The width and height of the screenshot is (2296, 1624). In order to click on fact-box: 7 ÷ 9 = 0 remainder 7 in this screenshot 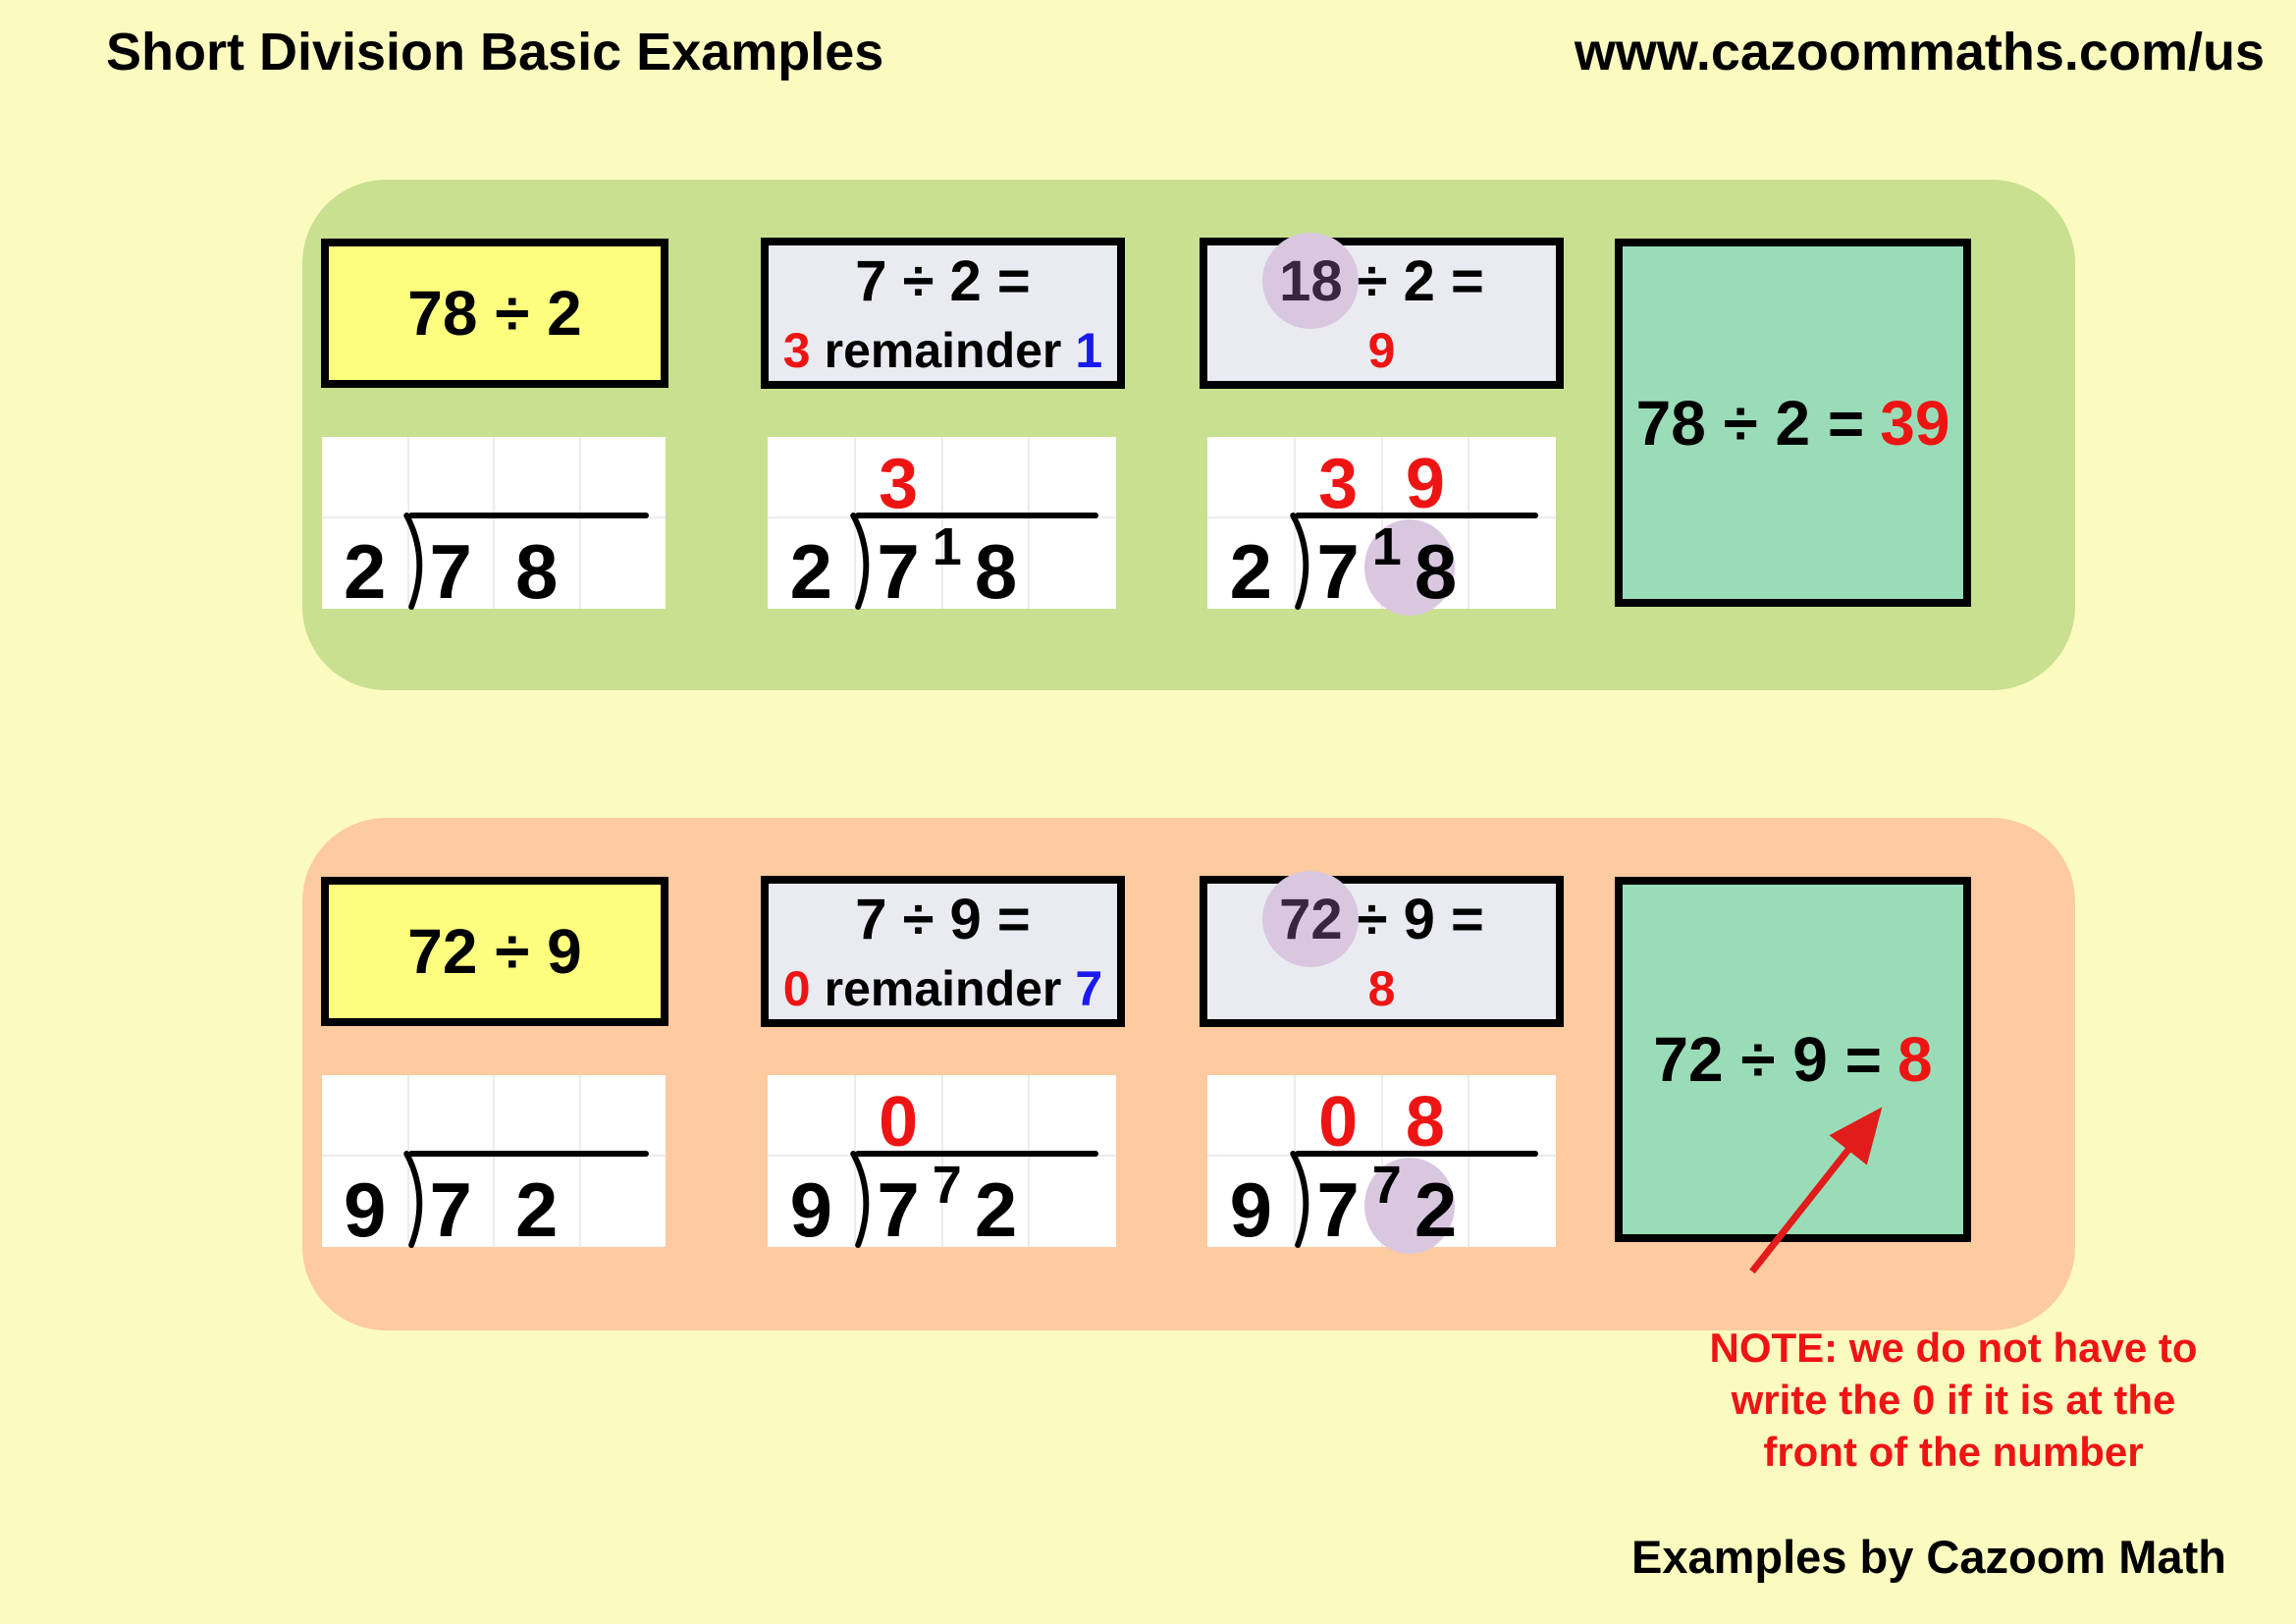, I will do `click(943, 951)`.